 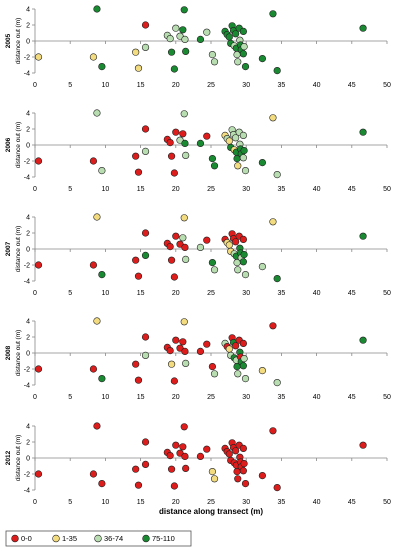 What do you see at coordinates (8, 40) in the screenshot?
I see `panel-year-label: 2005` at bounding box center [8, 40].